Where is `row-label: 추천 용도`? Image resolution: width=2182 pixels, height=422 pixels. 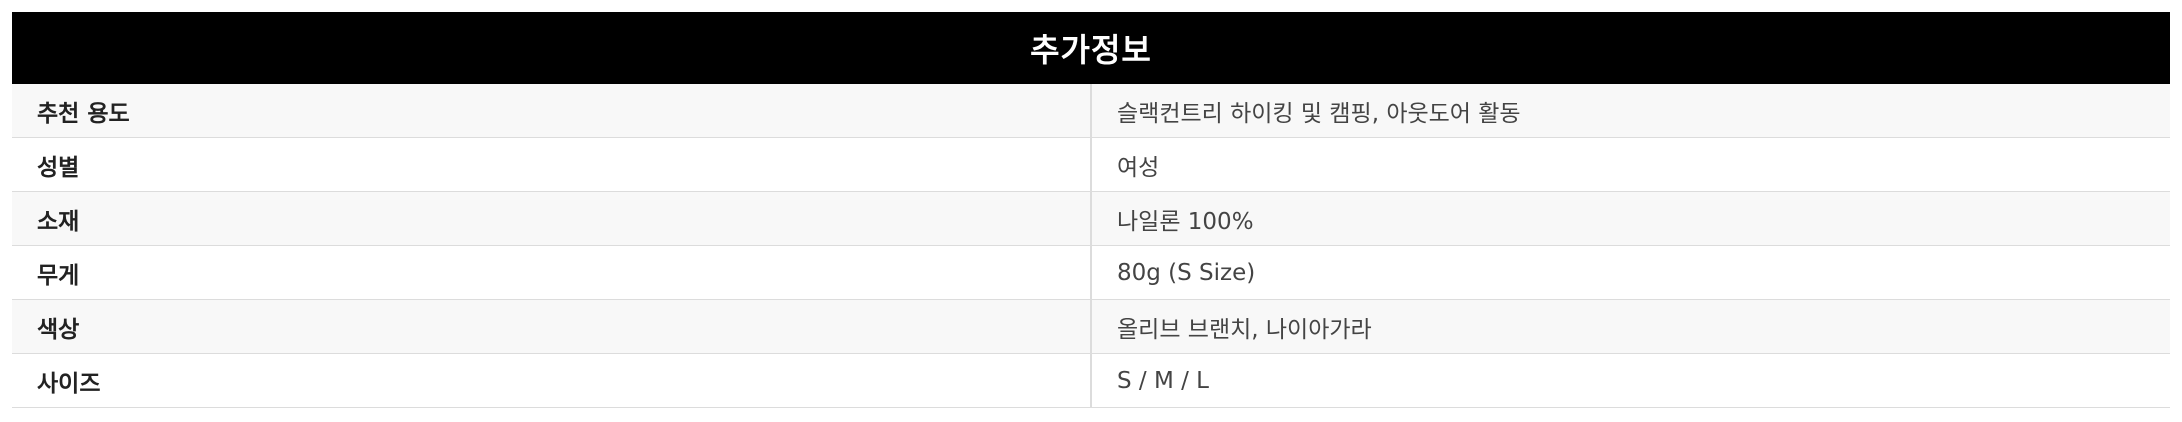
row-label: 추천 용도 is located at coordinates (552, 111).